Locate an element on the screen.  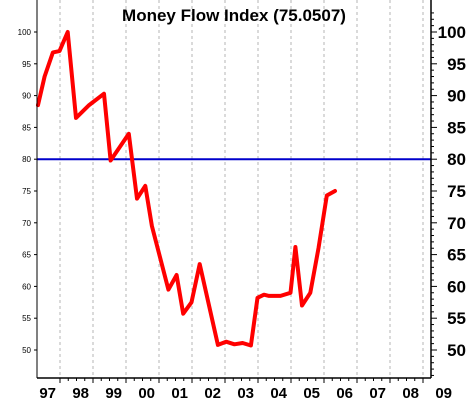
y-left-tick-label: 85 is located at coordinates (26, 127).